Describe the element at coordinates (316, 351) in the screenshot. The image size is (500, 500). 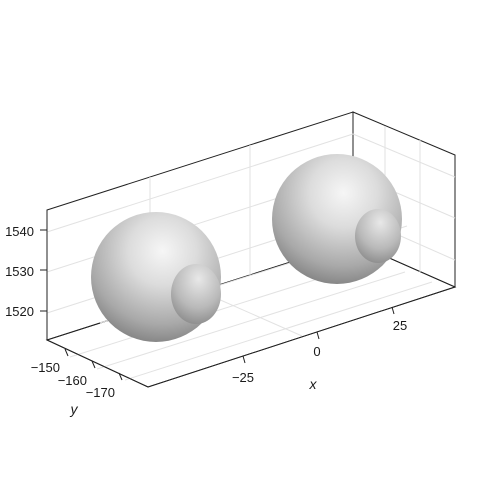
I see `x-tick-label: 0` at that location.